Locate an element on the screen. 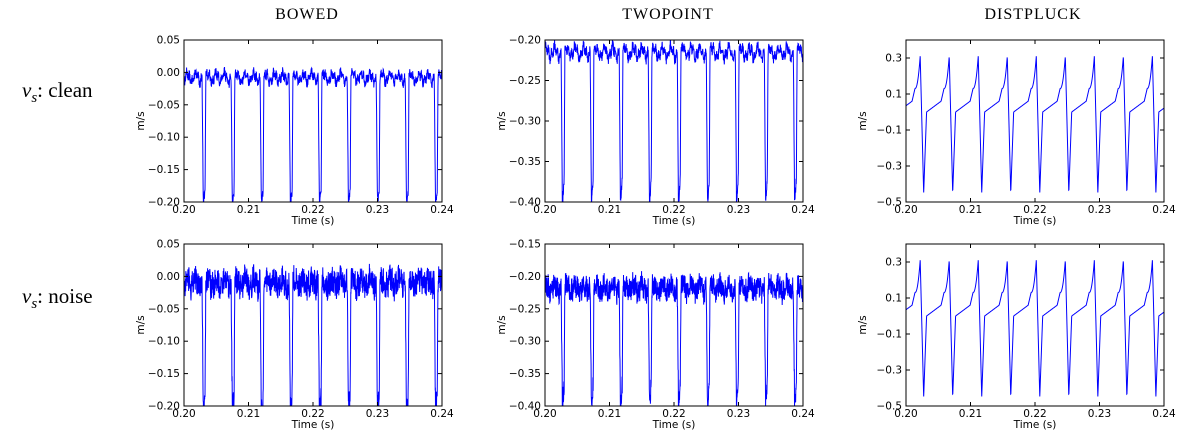  x-axis-label-distpluck-clean: Time (s) is located at coordinates (1035, 221).